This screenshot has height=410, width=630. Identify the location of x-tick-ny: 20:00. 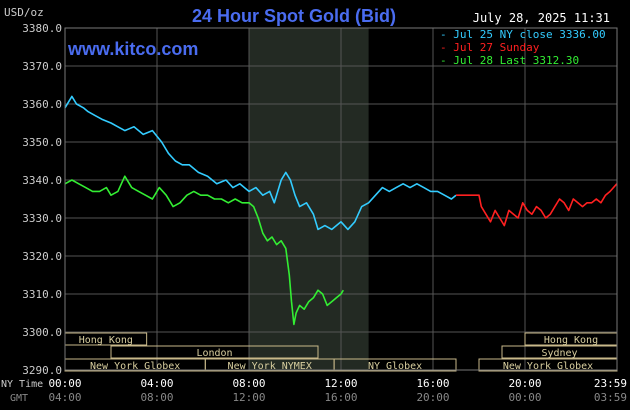
(524, 383).